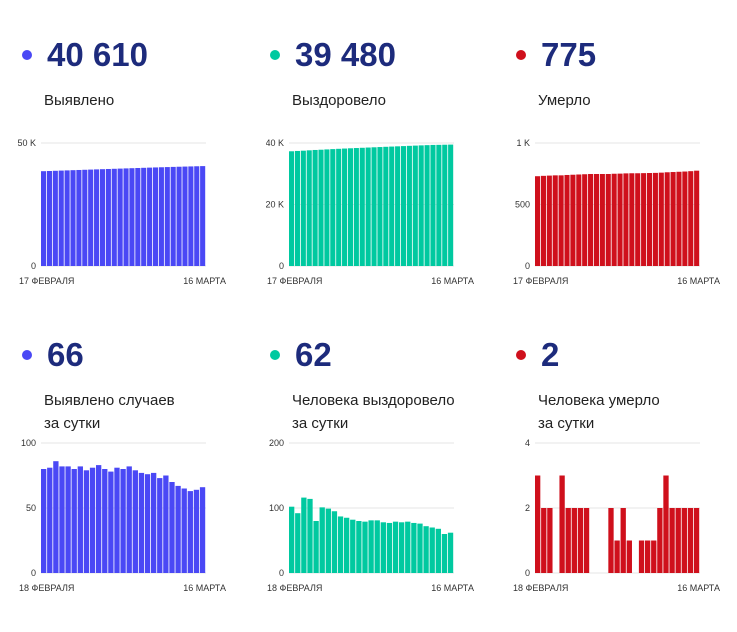  I want to click on stat-label: Человека выздоровело за сутки, so click(396, 414).